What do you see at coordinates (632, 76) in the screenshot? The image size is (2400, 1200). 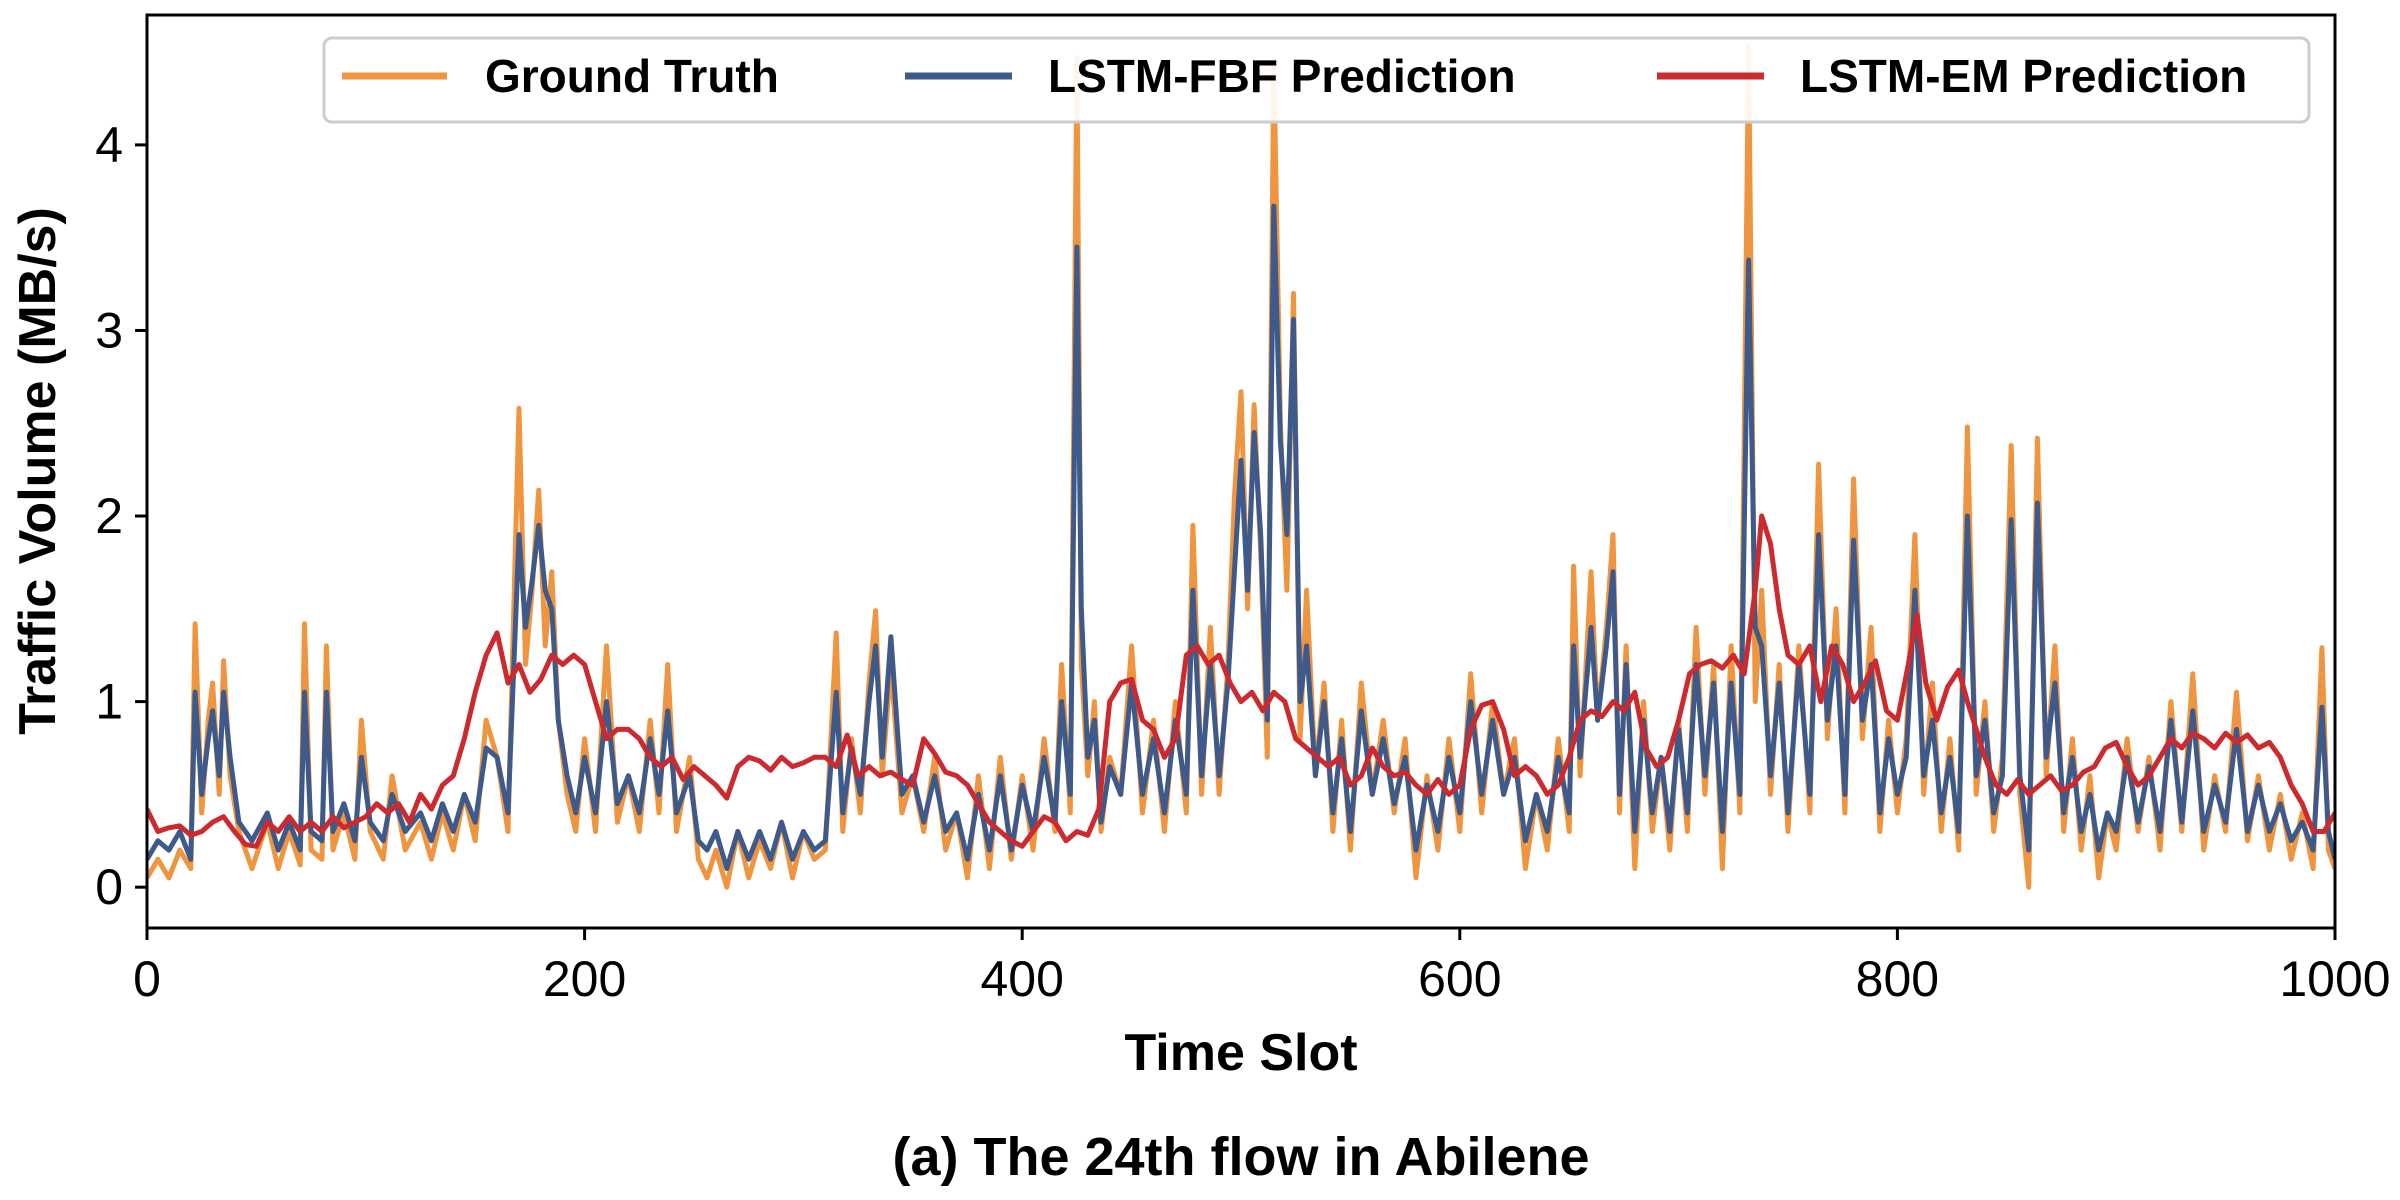 I see `legend-label-ground-truth: Ground Truth` at bounding box center [632, 76].